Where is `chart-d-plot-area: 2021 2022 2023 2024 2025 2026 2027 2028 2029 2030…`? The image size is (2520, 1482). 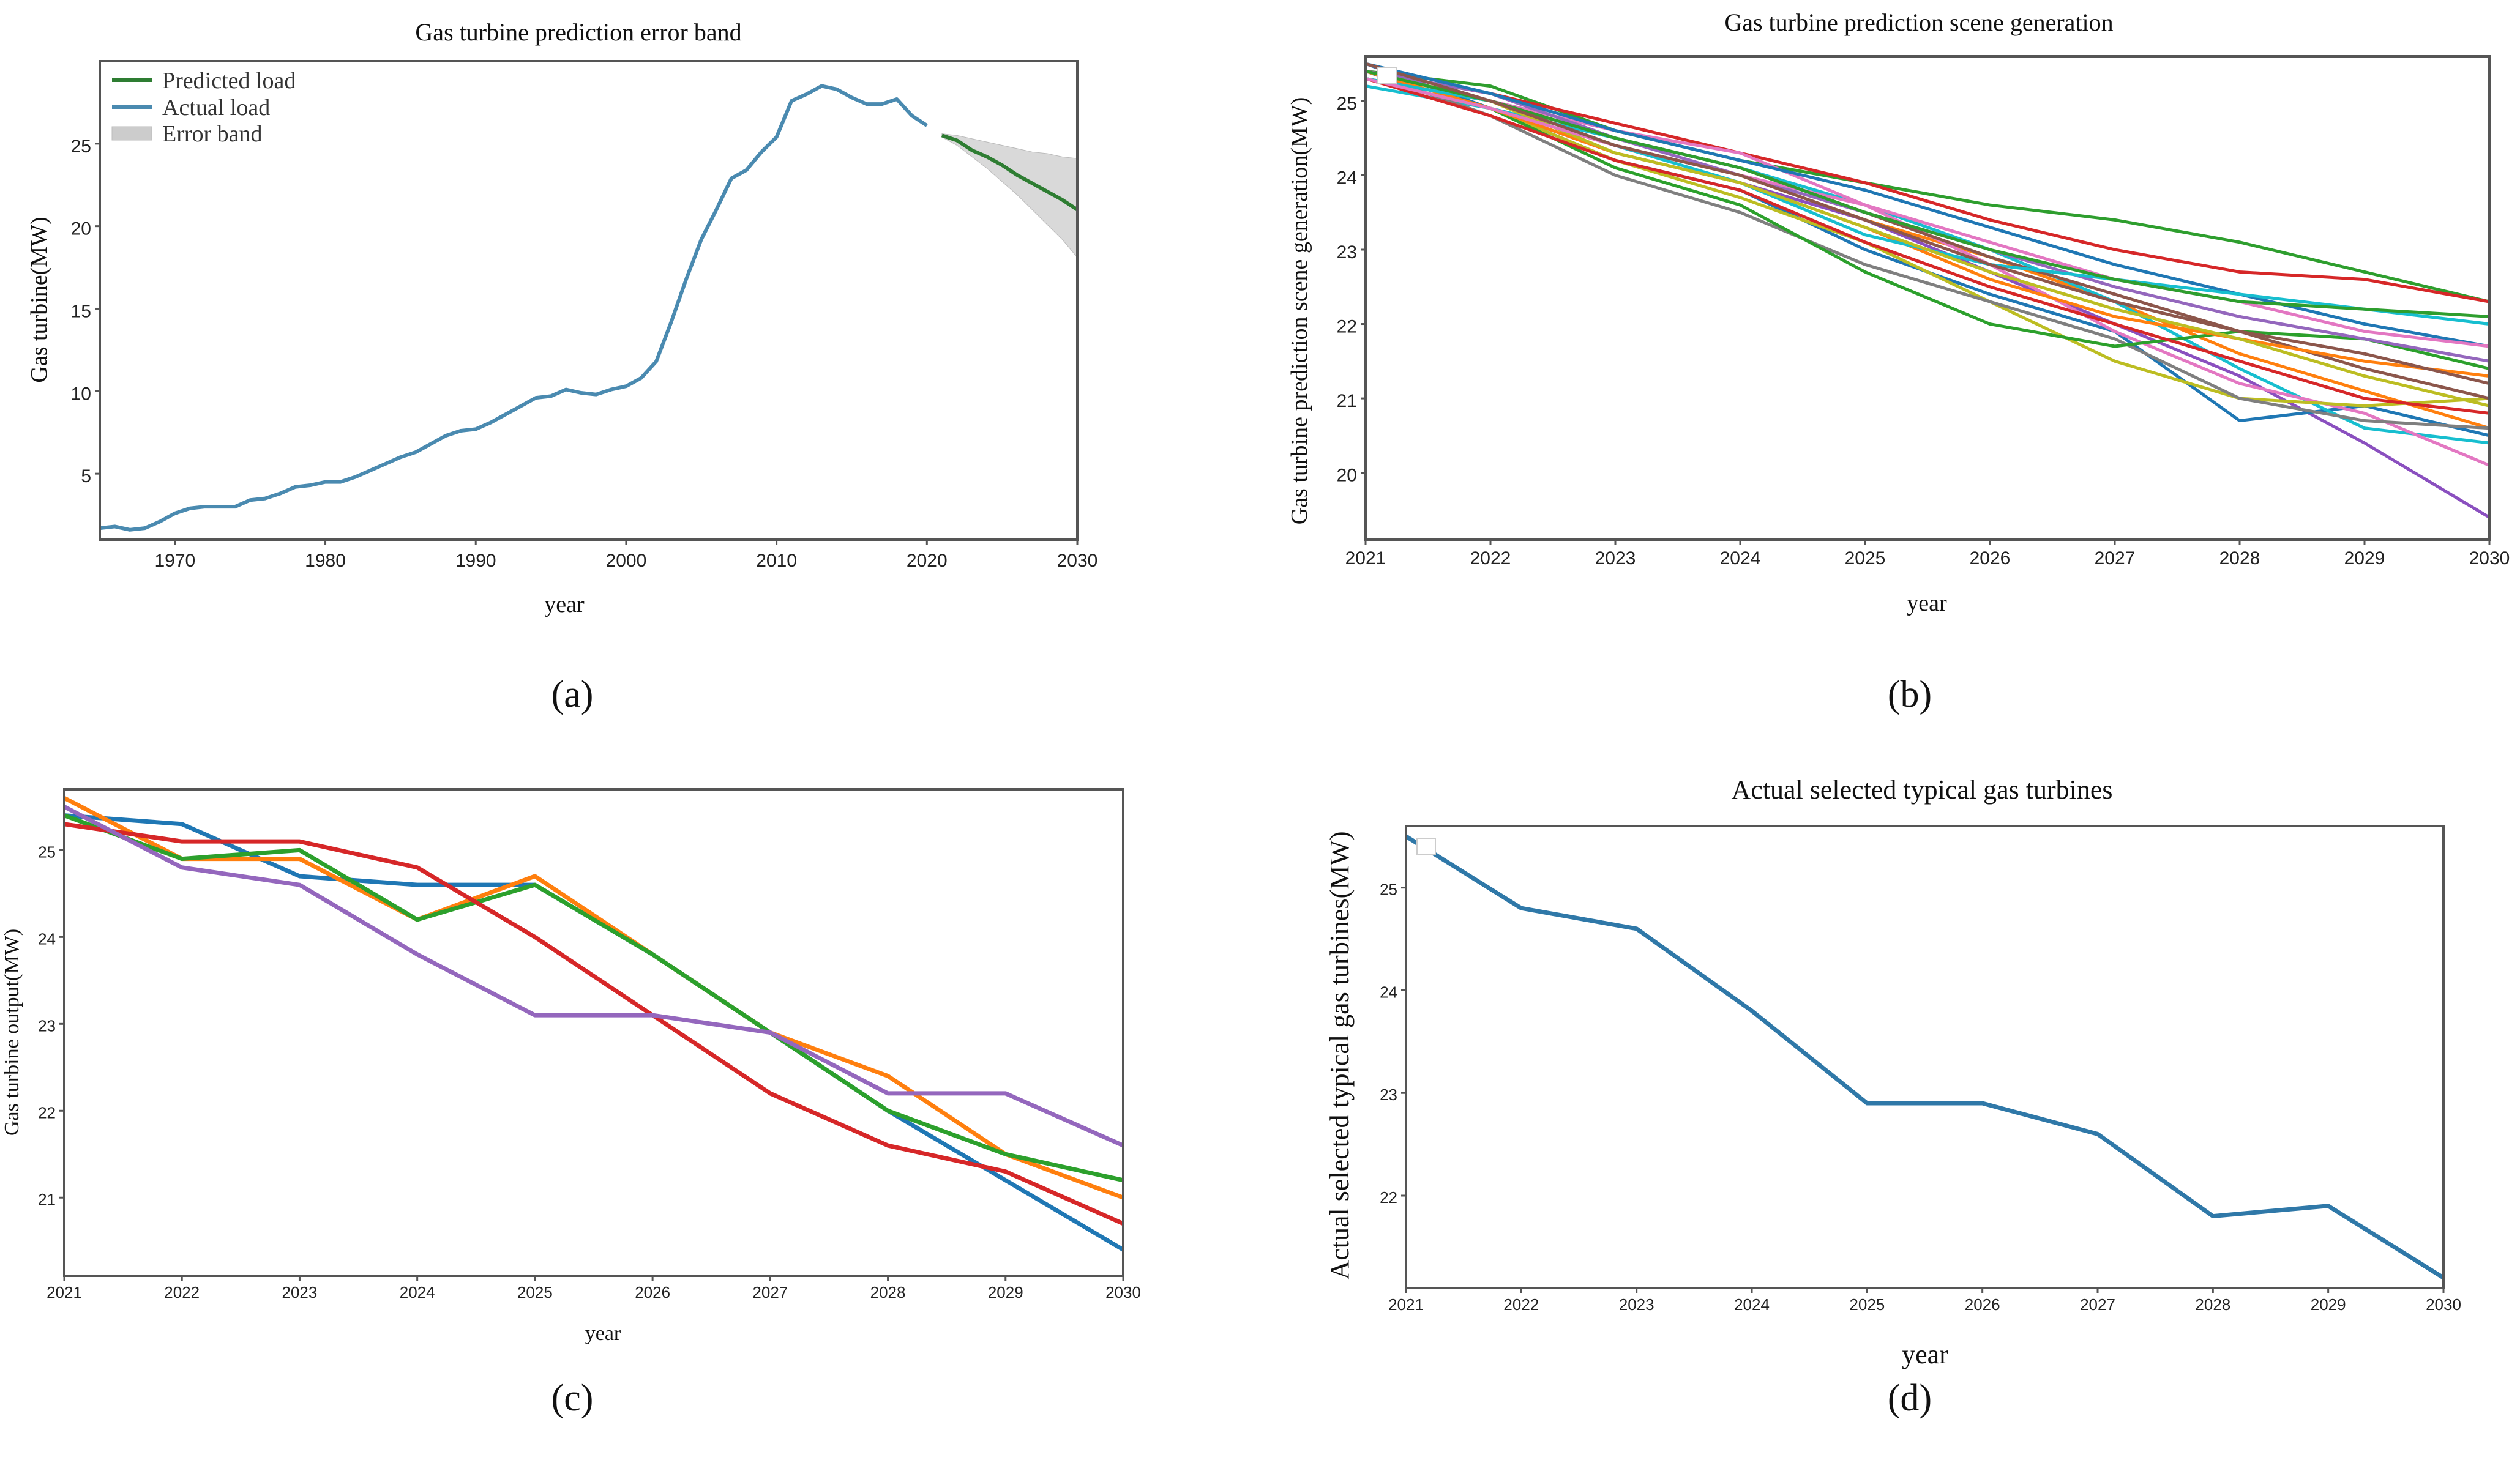 chart-d-plot-area: 2021 2022 2023 2024 2025 2026 2027 2028 2029 2030… is located at coordinates (1920, 1074).